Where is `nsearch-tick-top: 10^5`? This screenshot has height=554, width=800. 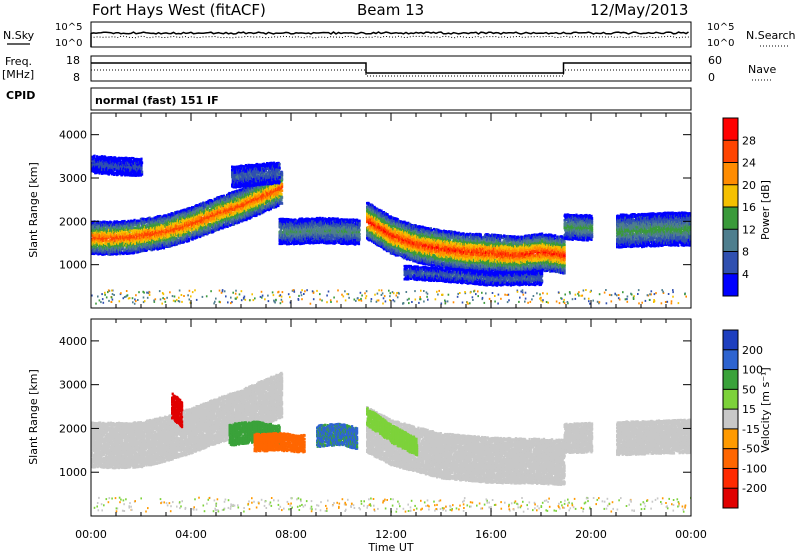 nsearch-tick-top: 10^5 is located at coordinates (720, 27).